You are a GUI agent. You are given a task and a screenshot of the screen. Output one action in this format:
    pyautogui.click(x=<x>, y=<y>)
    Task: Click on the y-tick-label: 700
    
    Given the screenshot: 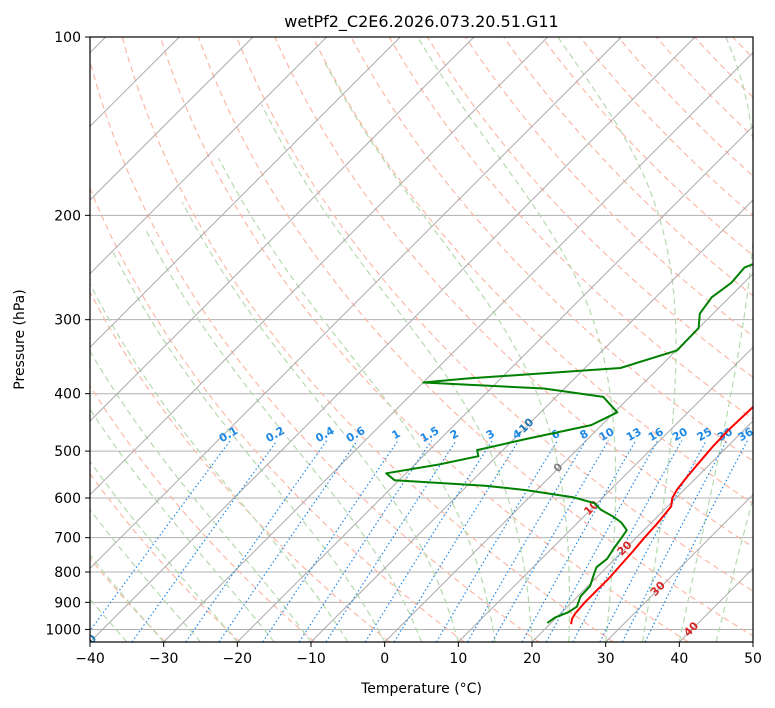 What is the action you would take?
    pyautogui.click(x=67, y=539)
    